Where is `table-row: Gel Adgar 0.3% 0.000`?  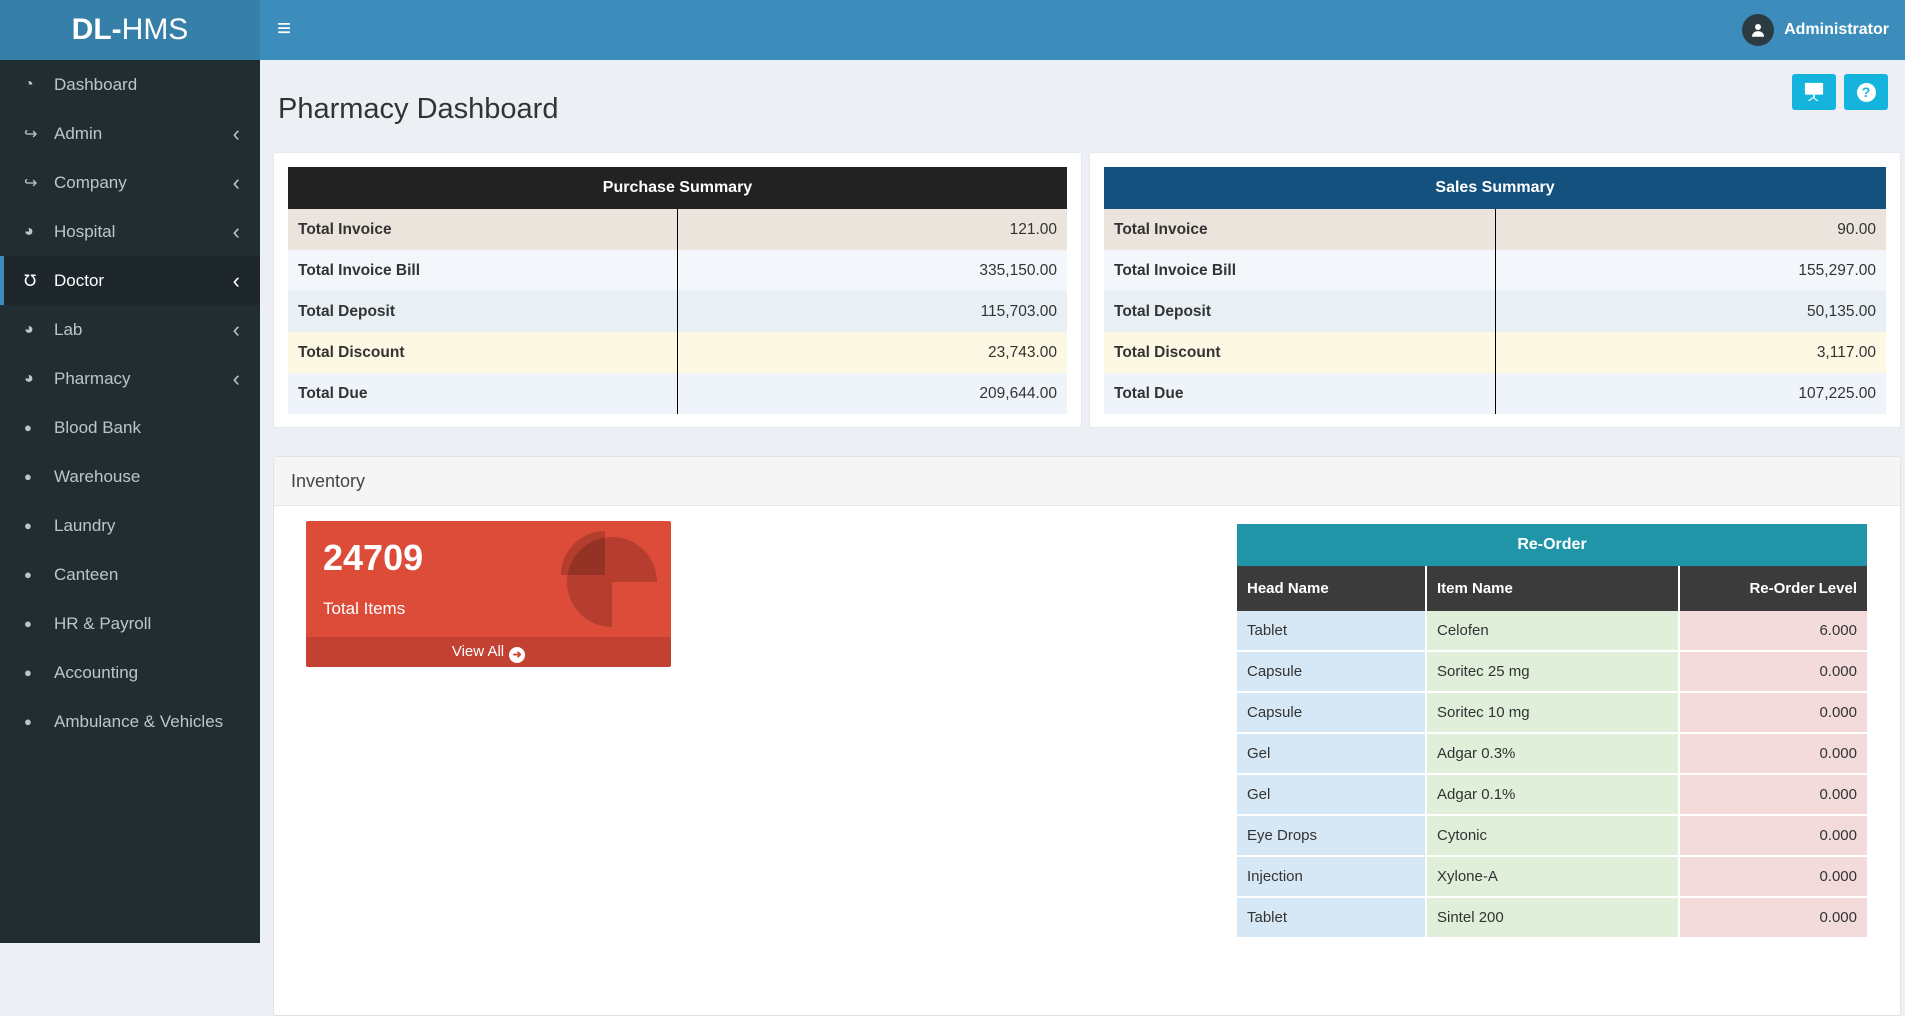 table-row: Gel Adgar 0.3% 0.000 is located at coordinates (1552, 754).